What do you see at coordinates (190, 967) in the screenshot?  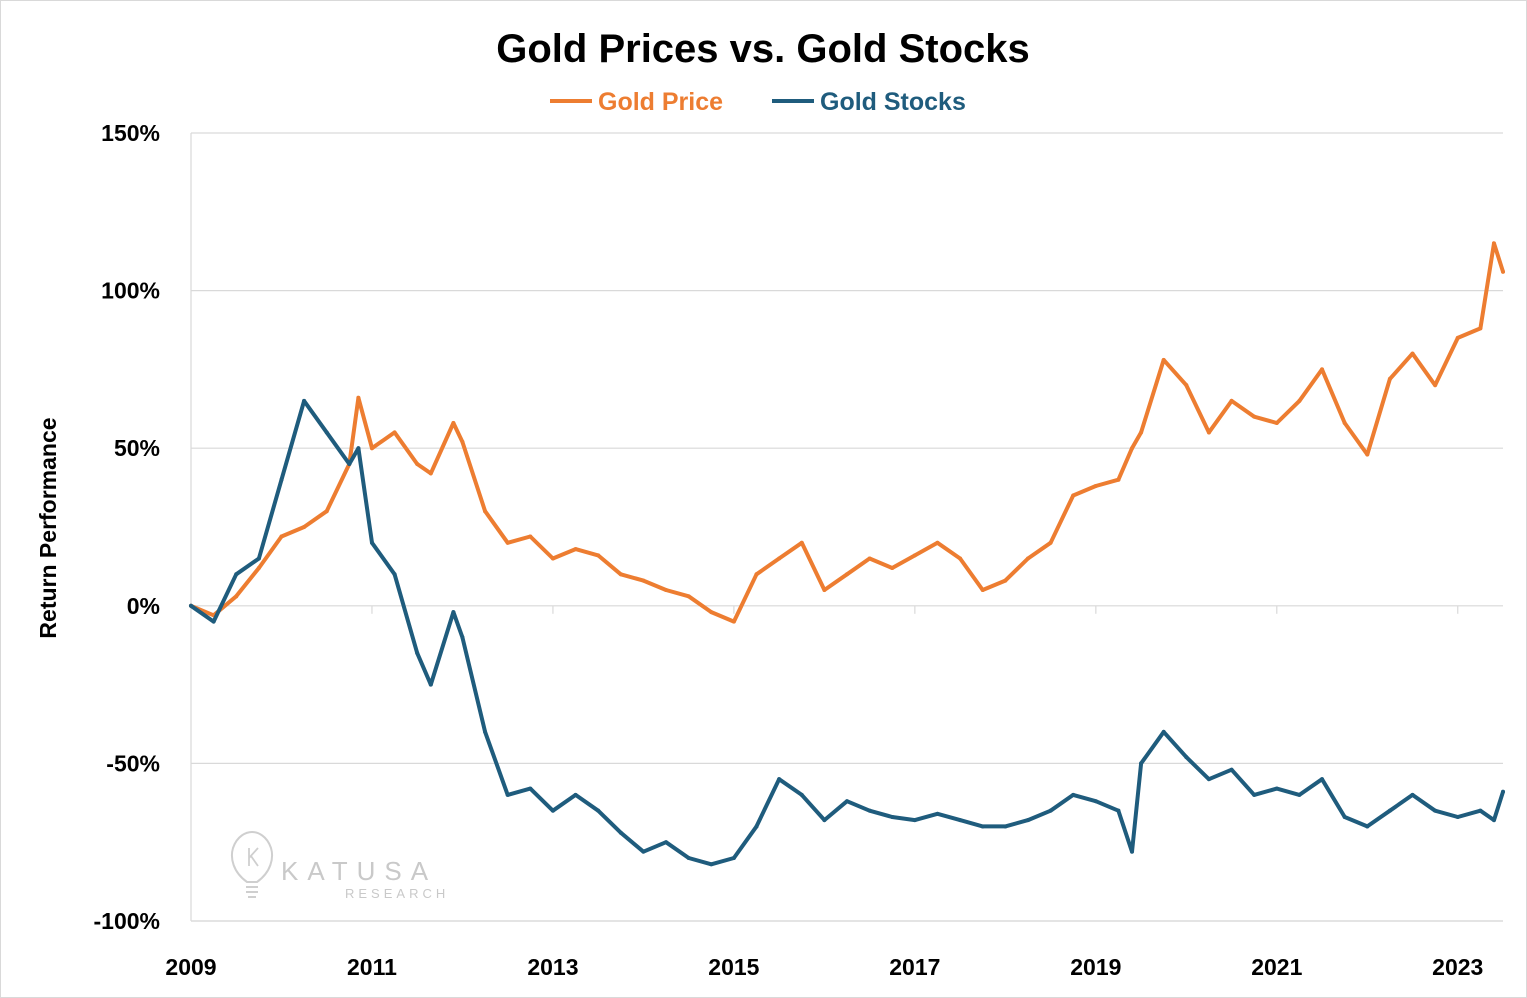 I see `x-tick-label: 2009` at bounding box center [190, 967].